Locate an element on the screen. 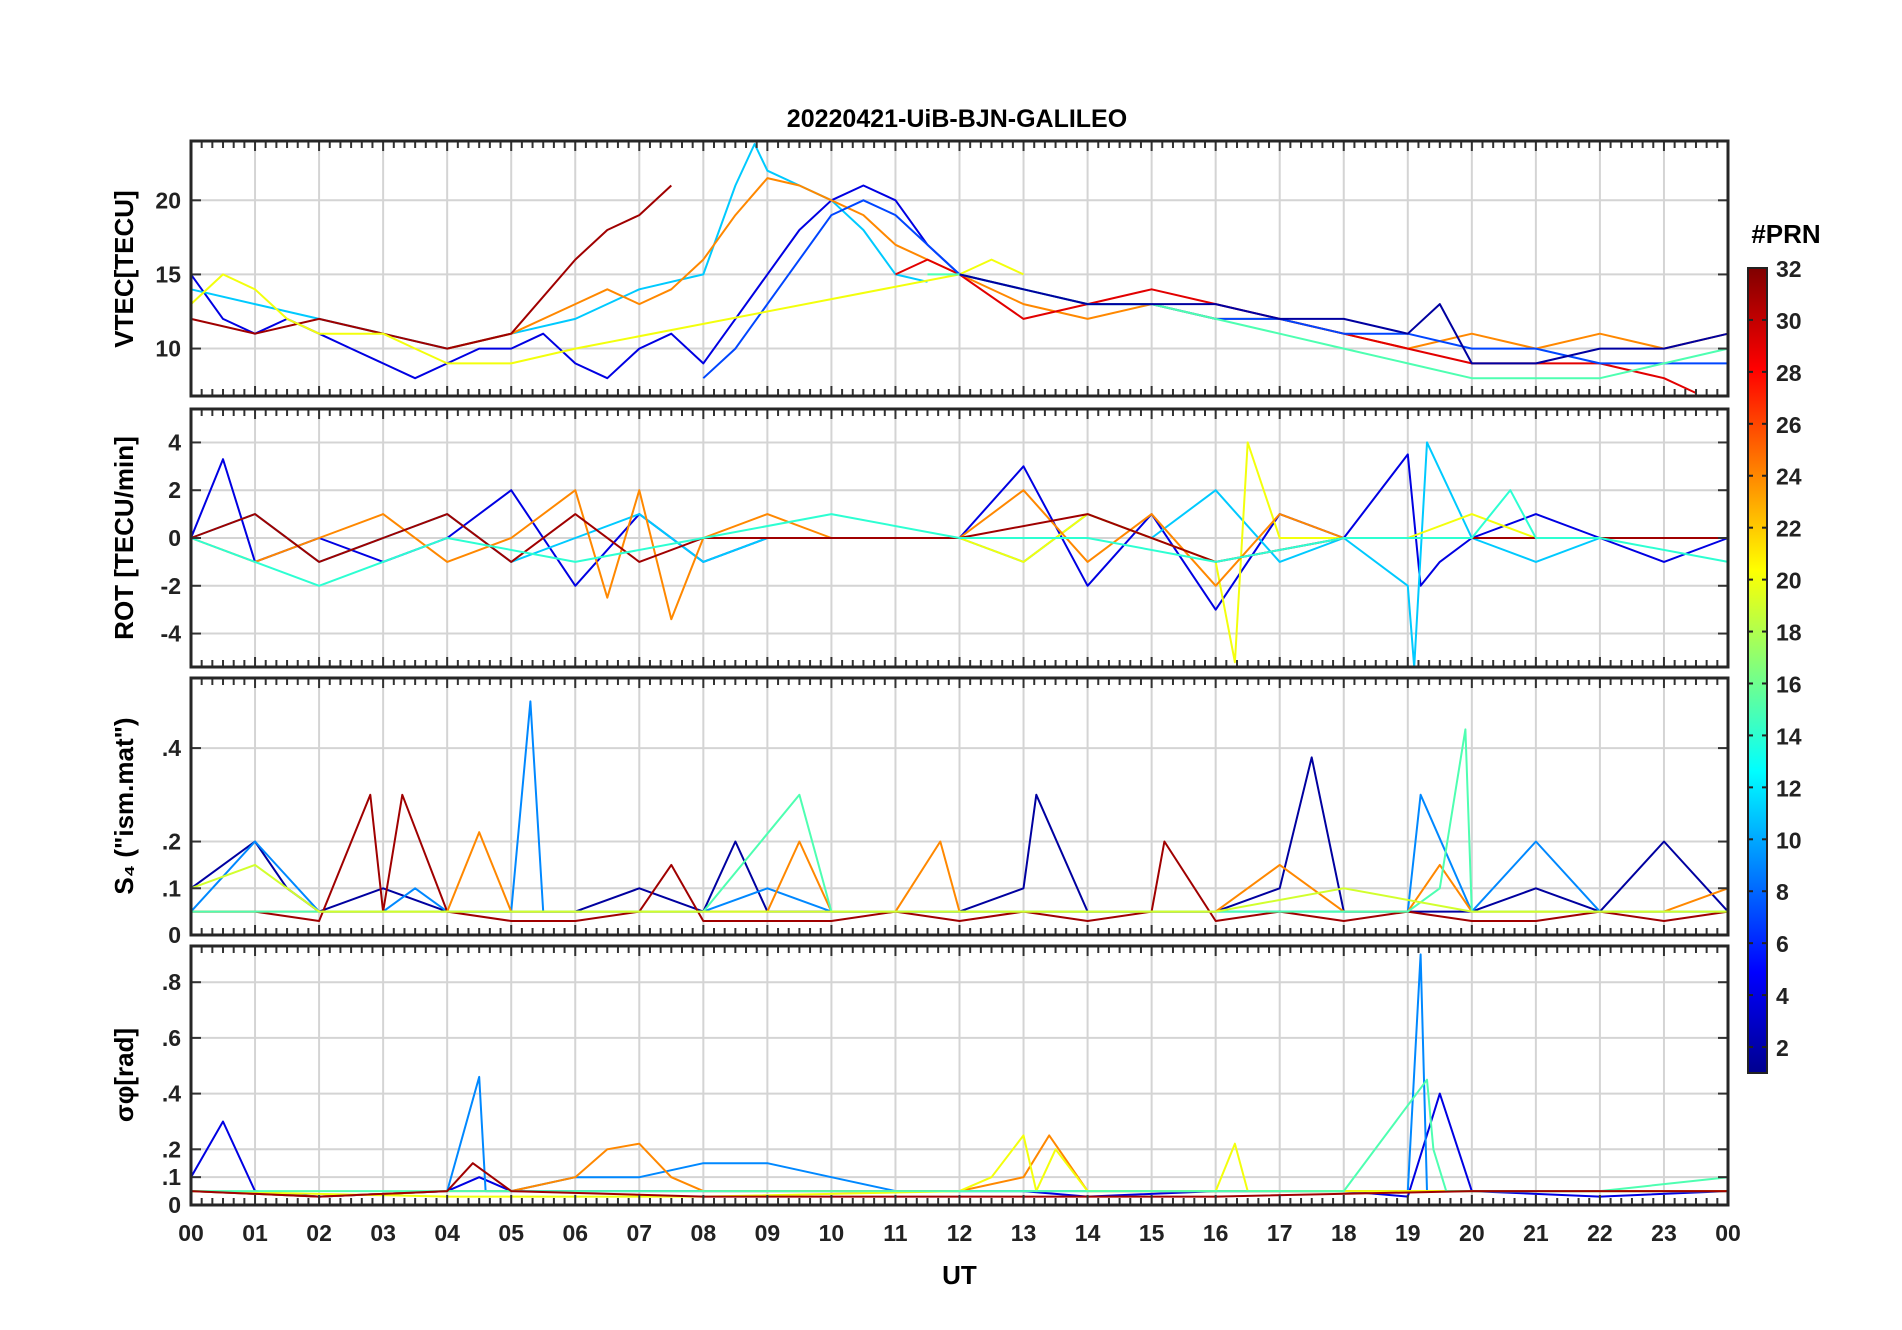  x-tick-label: 04 is located at coordinates (447, 1233).